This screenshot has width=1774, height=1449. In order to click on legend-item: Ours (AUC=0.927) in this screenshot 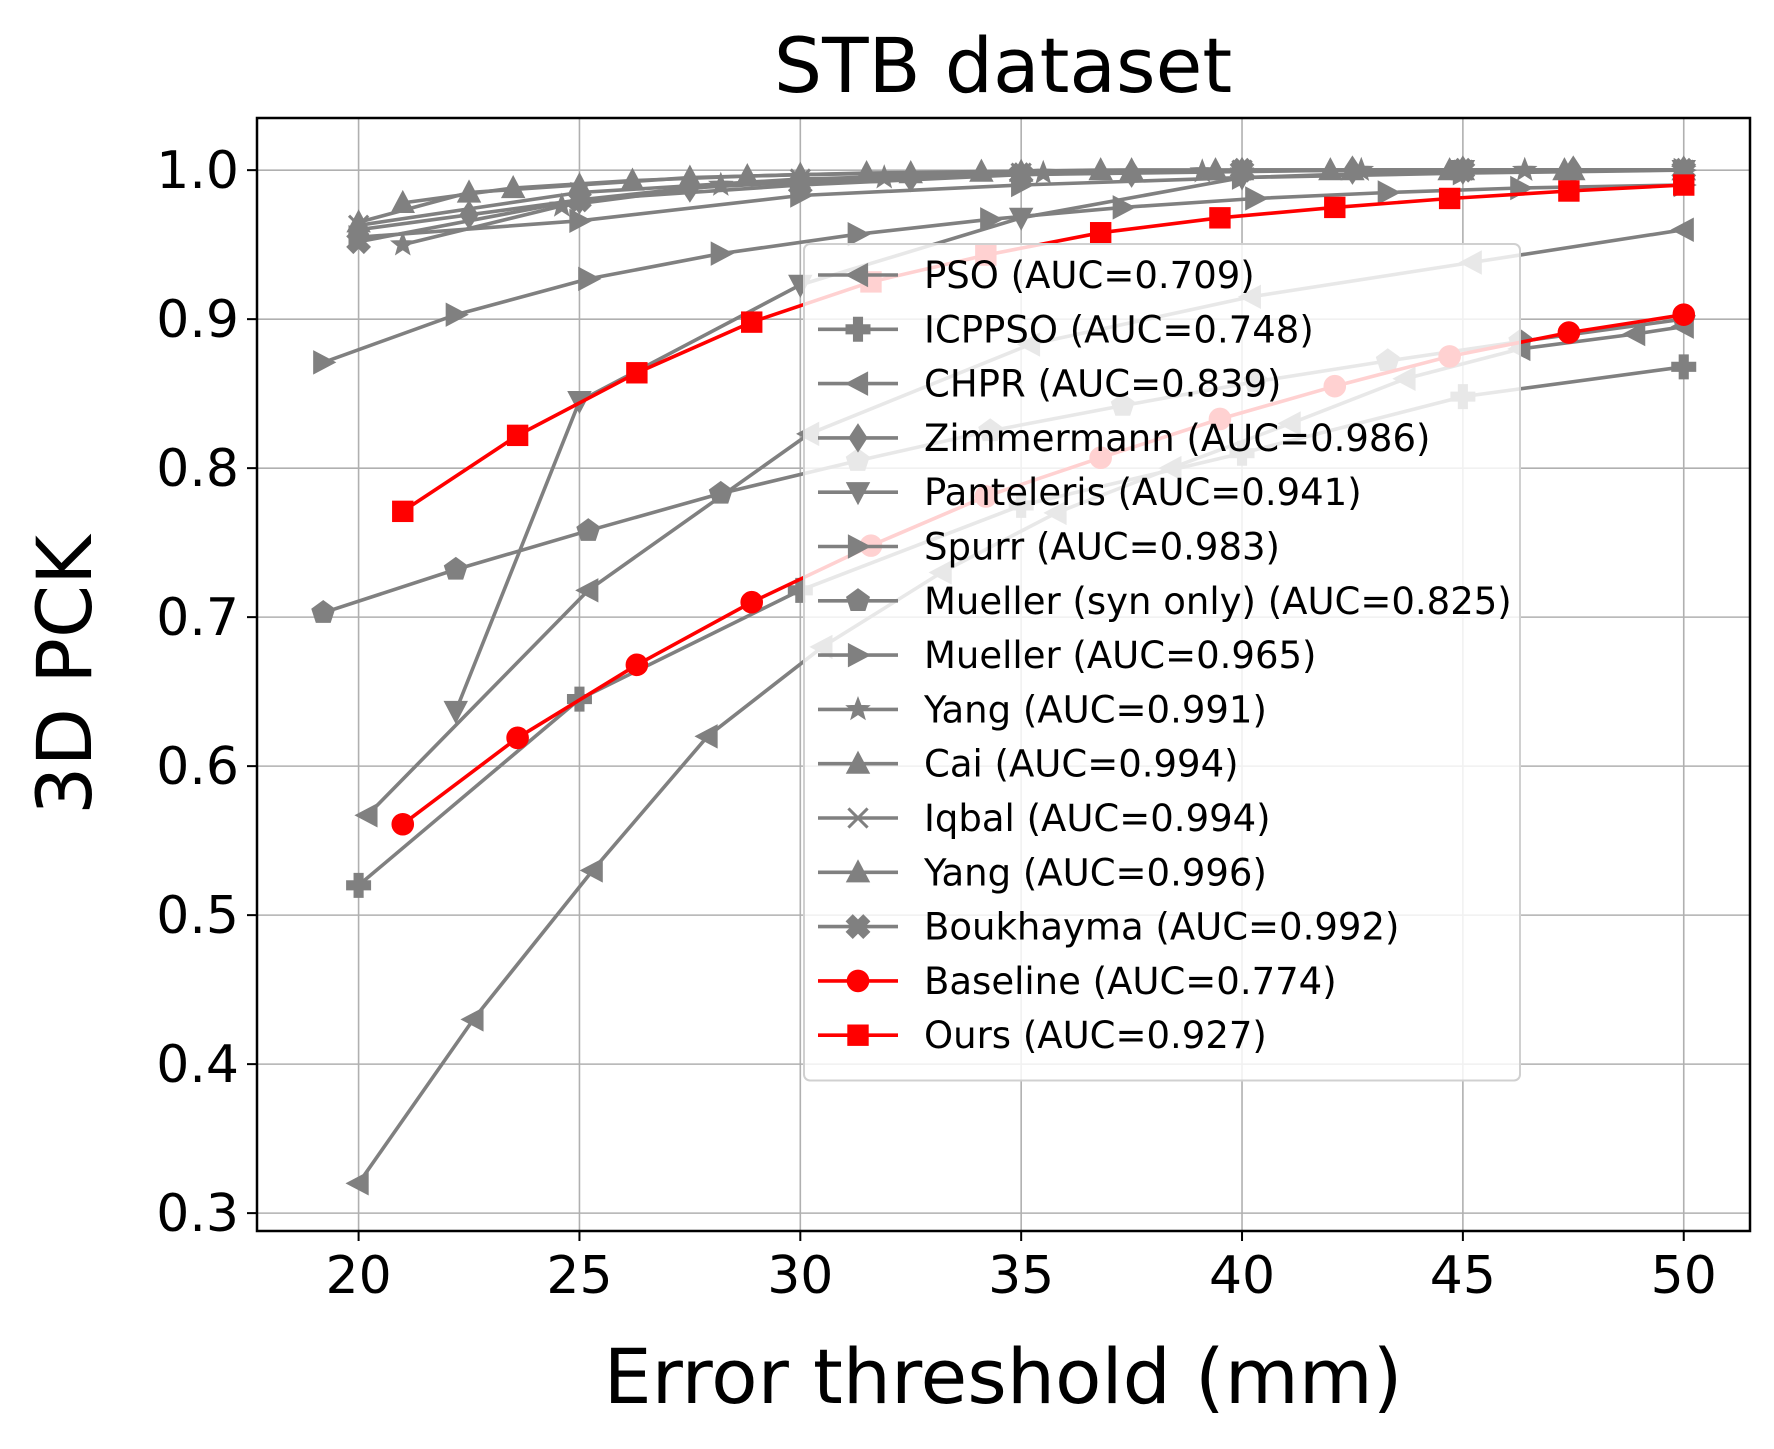, I will do `click(1042, 1035)`.